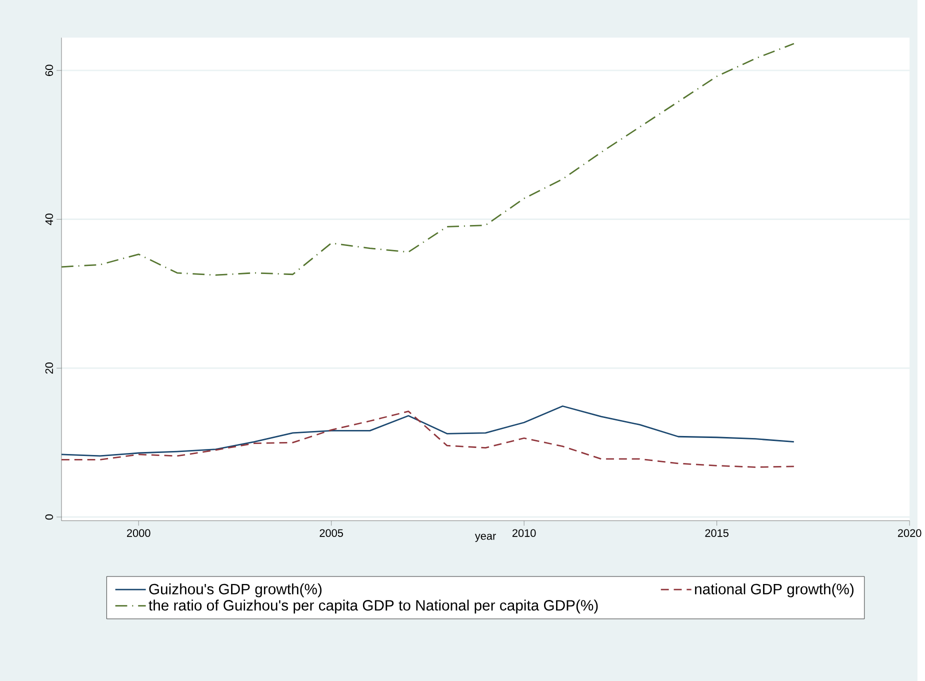 Image resolution: width=925 pixels, height=681 pixels. What do you see at coordinates (373, 606) in the screenshot?
I see `legend-label: the ratio of Guizhou's per capita GDP to National per capita GDP(%)` at bounding box center [373, 606].